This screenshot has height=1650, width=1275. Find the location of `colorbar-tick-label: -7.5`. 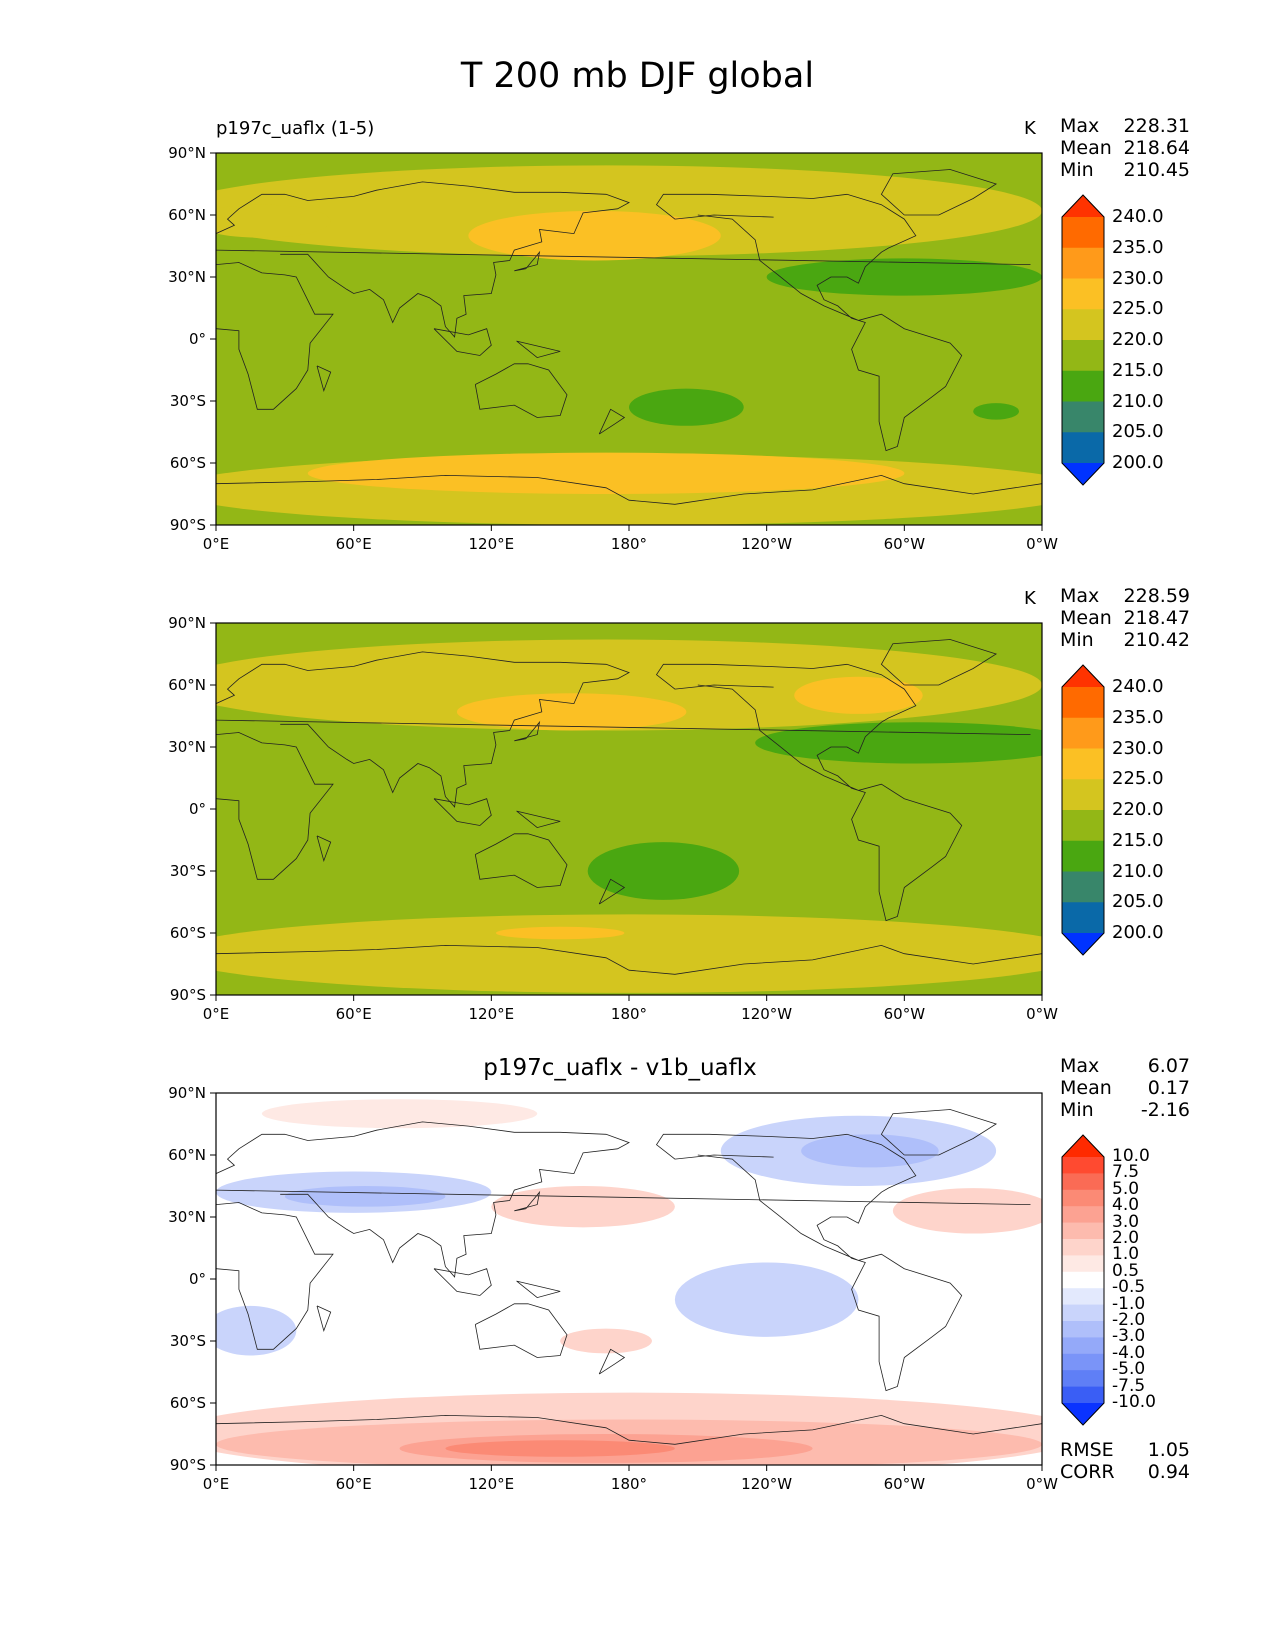

colorbar-tick-label: -7.5 is located at coordinates (1129, 1385).